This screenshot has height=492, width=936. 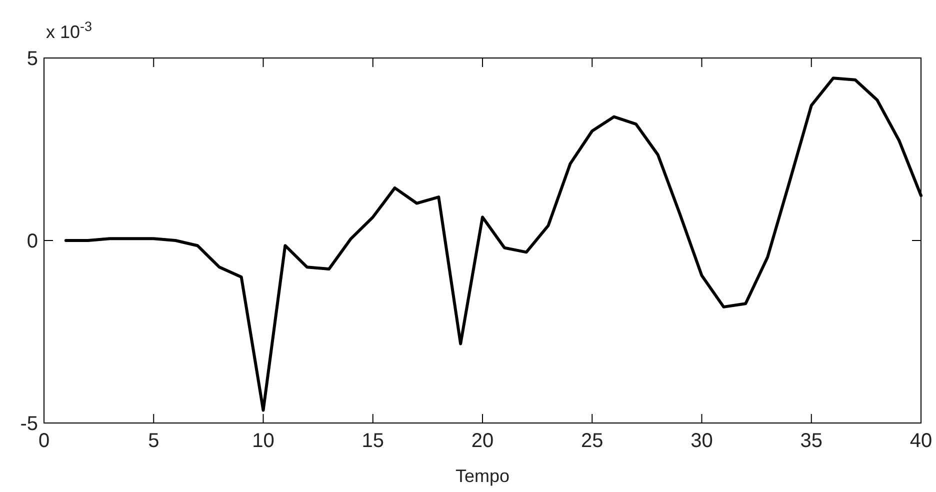 What do you see at coordinates (921, 441) in the screenshot?
I see `x-tick-label: 40` at bounding box center [921, 441].